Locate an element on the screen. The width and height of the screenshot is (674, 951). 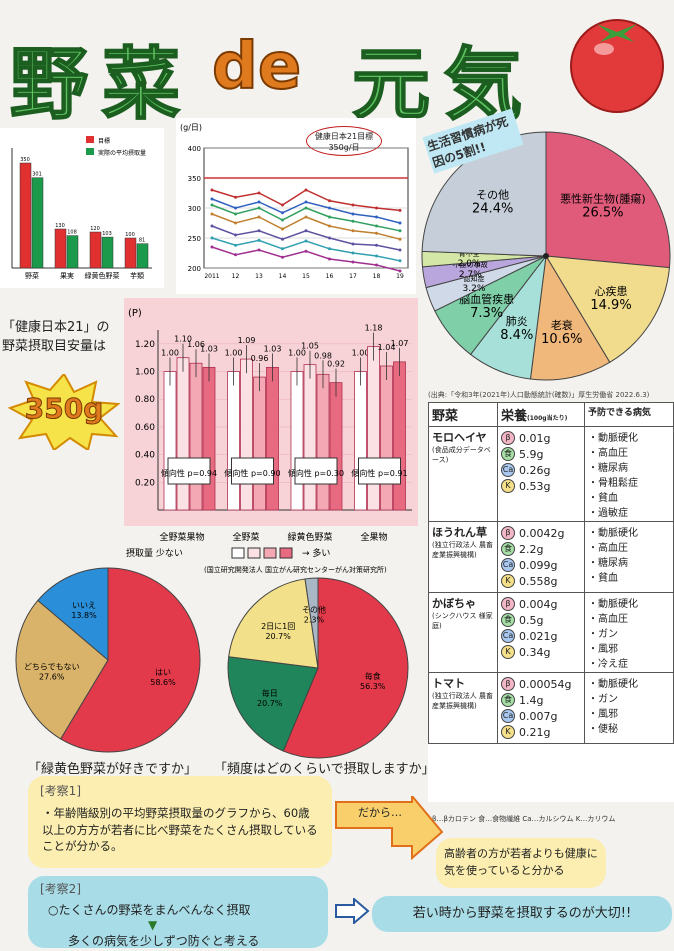
veg-note: (シンクハウス 様家庭) is located at coordinates (462, 621).